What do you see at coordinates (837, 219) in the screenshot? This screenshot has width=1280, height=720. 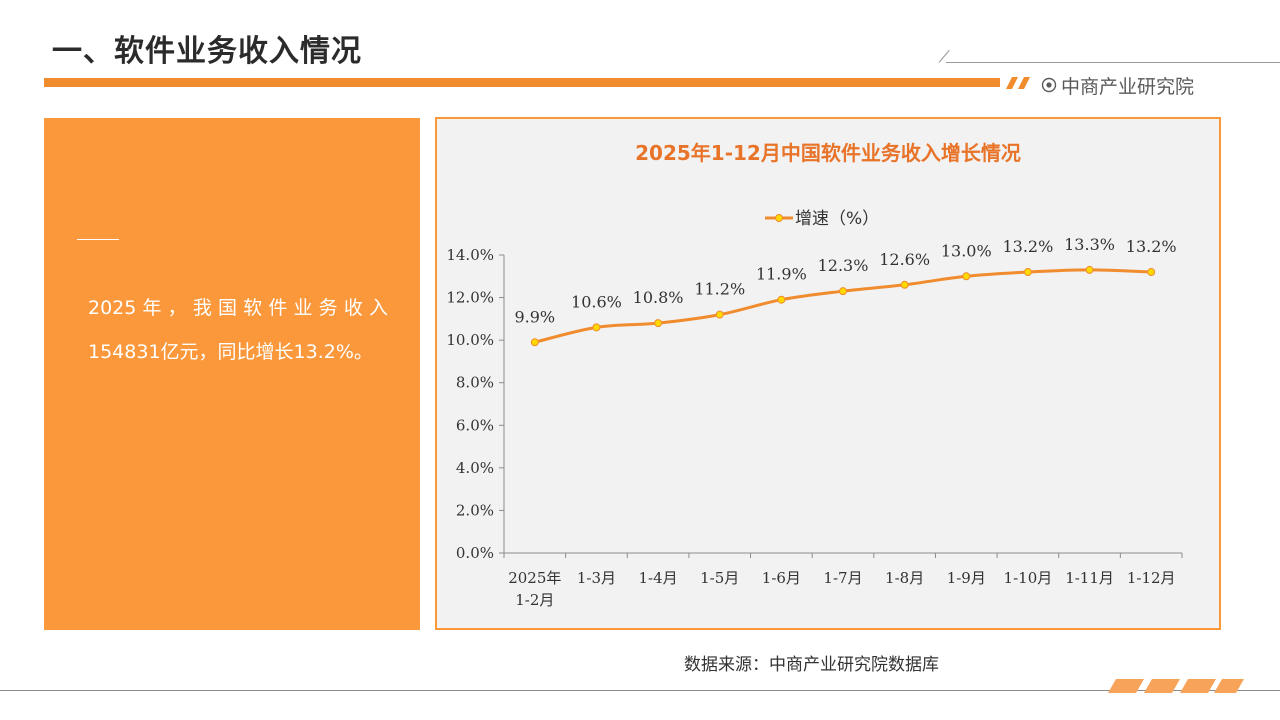 I see `legend-label: 增速（%）` at bounding box center [837, 219].